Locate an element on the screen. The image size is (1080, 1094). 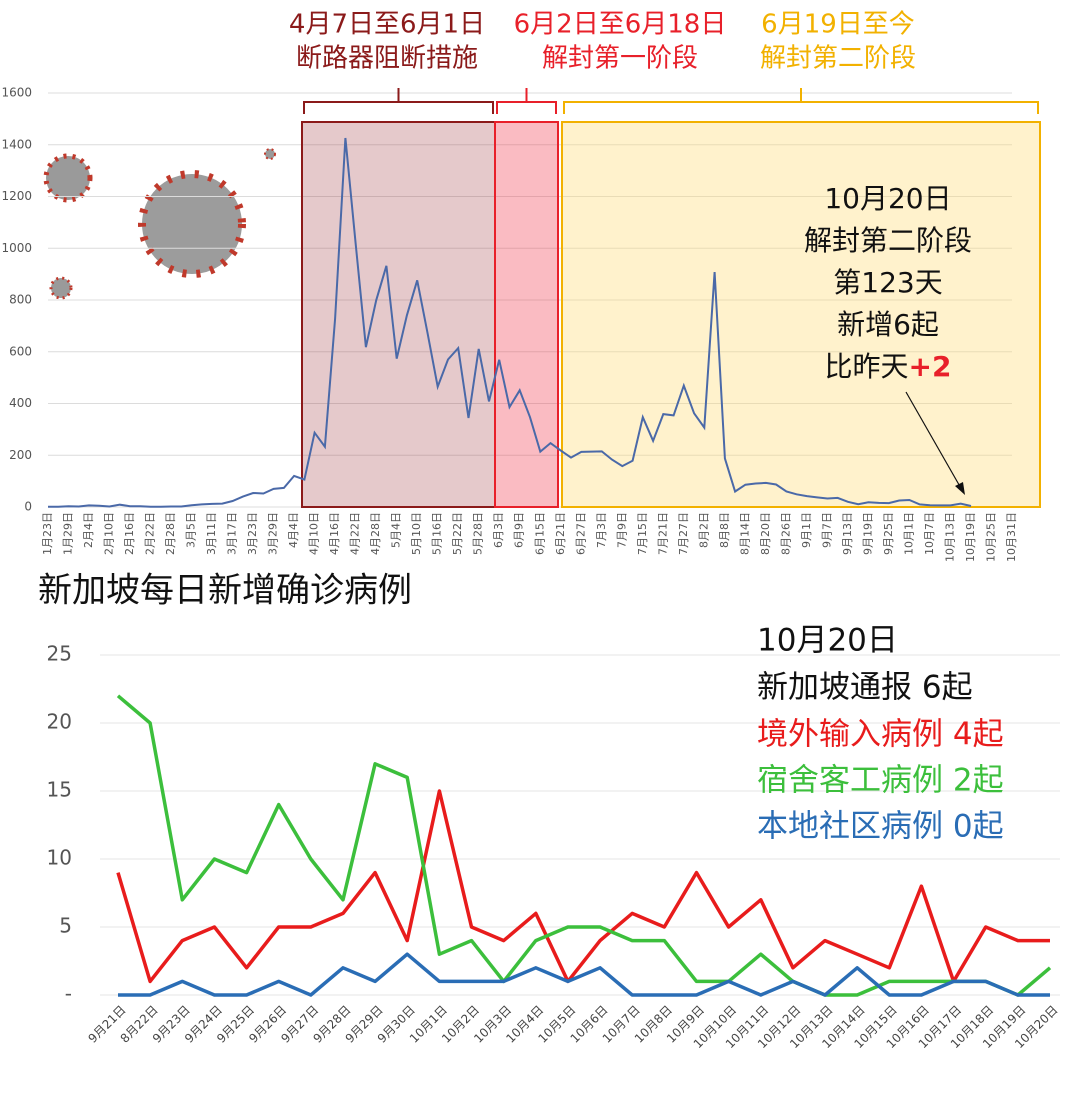
x-tick-label: 5月28日 is located at coordinates (478, 533).